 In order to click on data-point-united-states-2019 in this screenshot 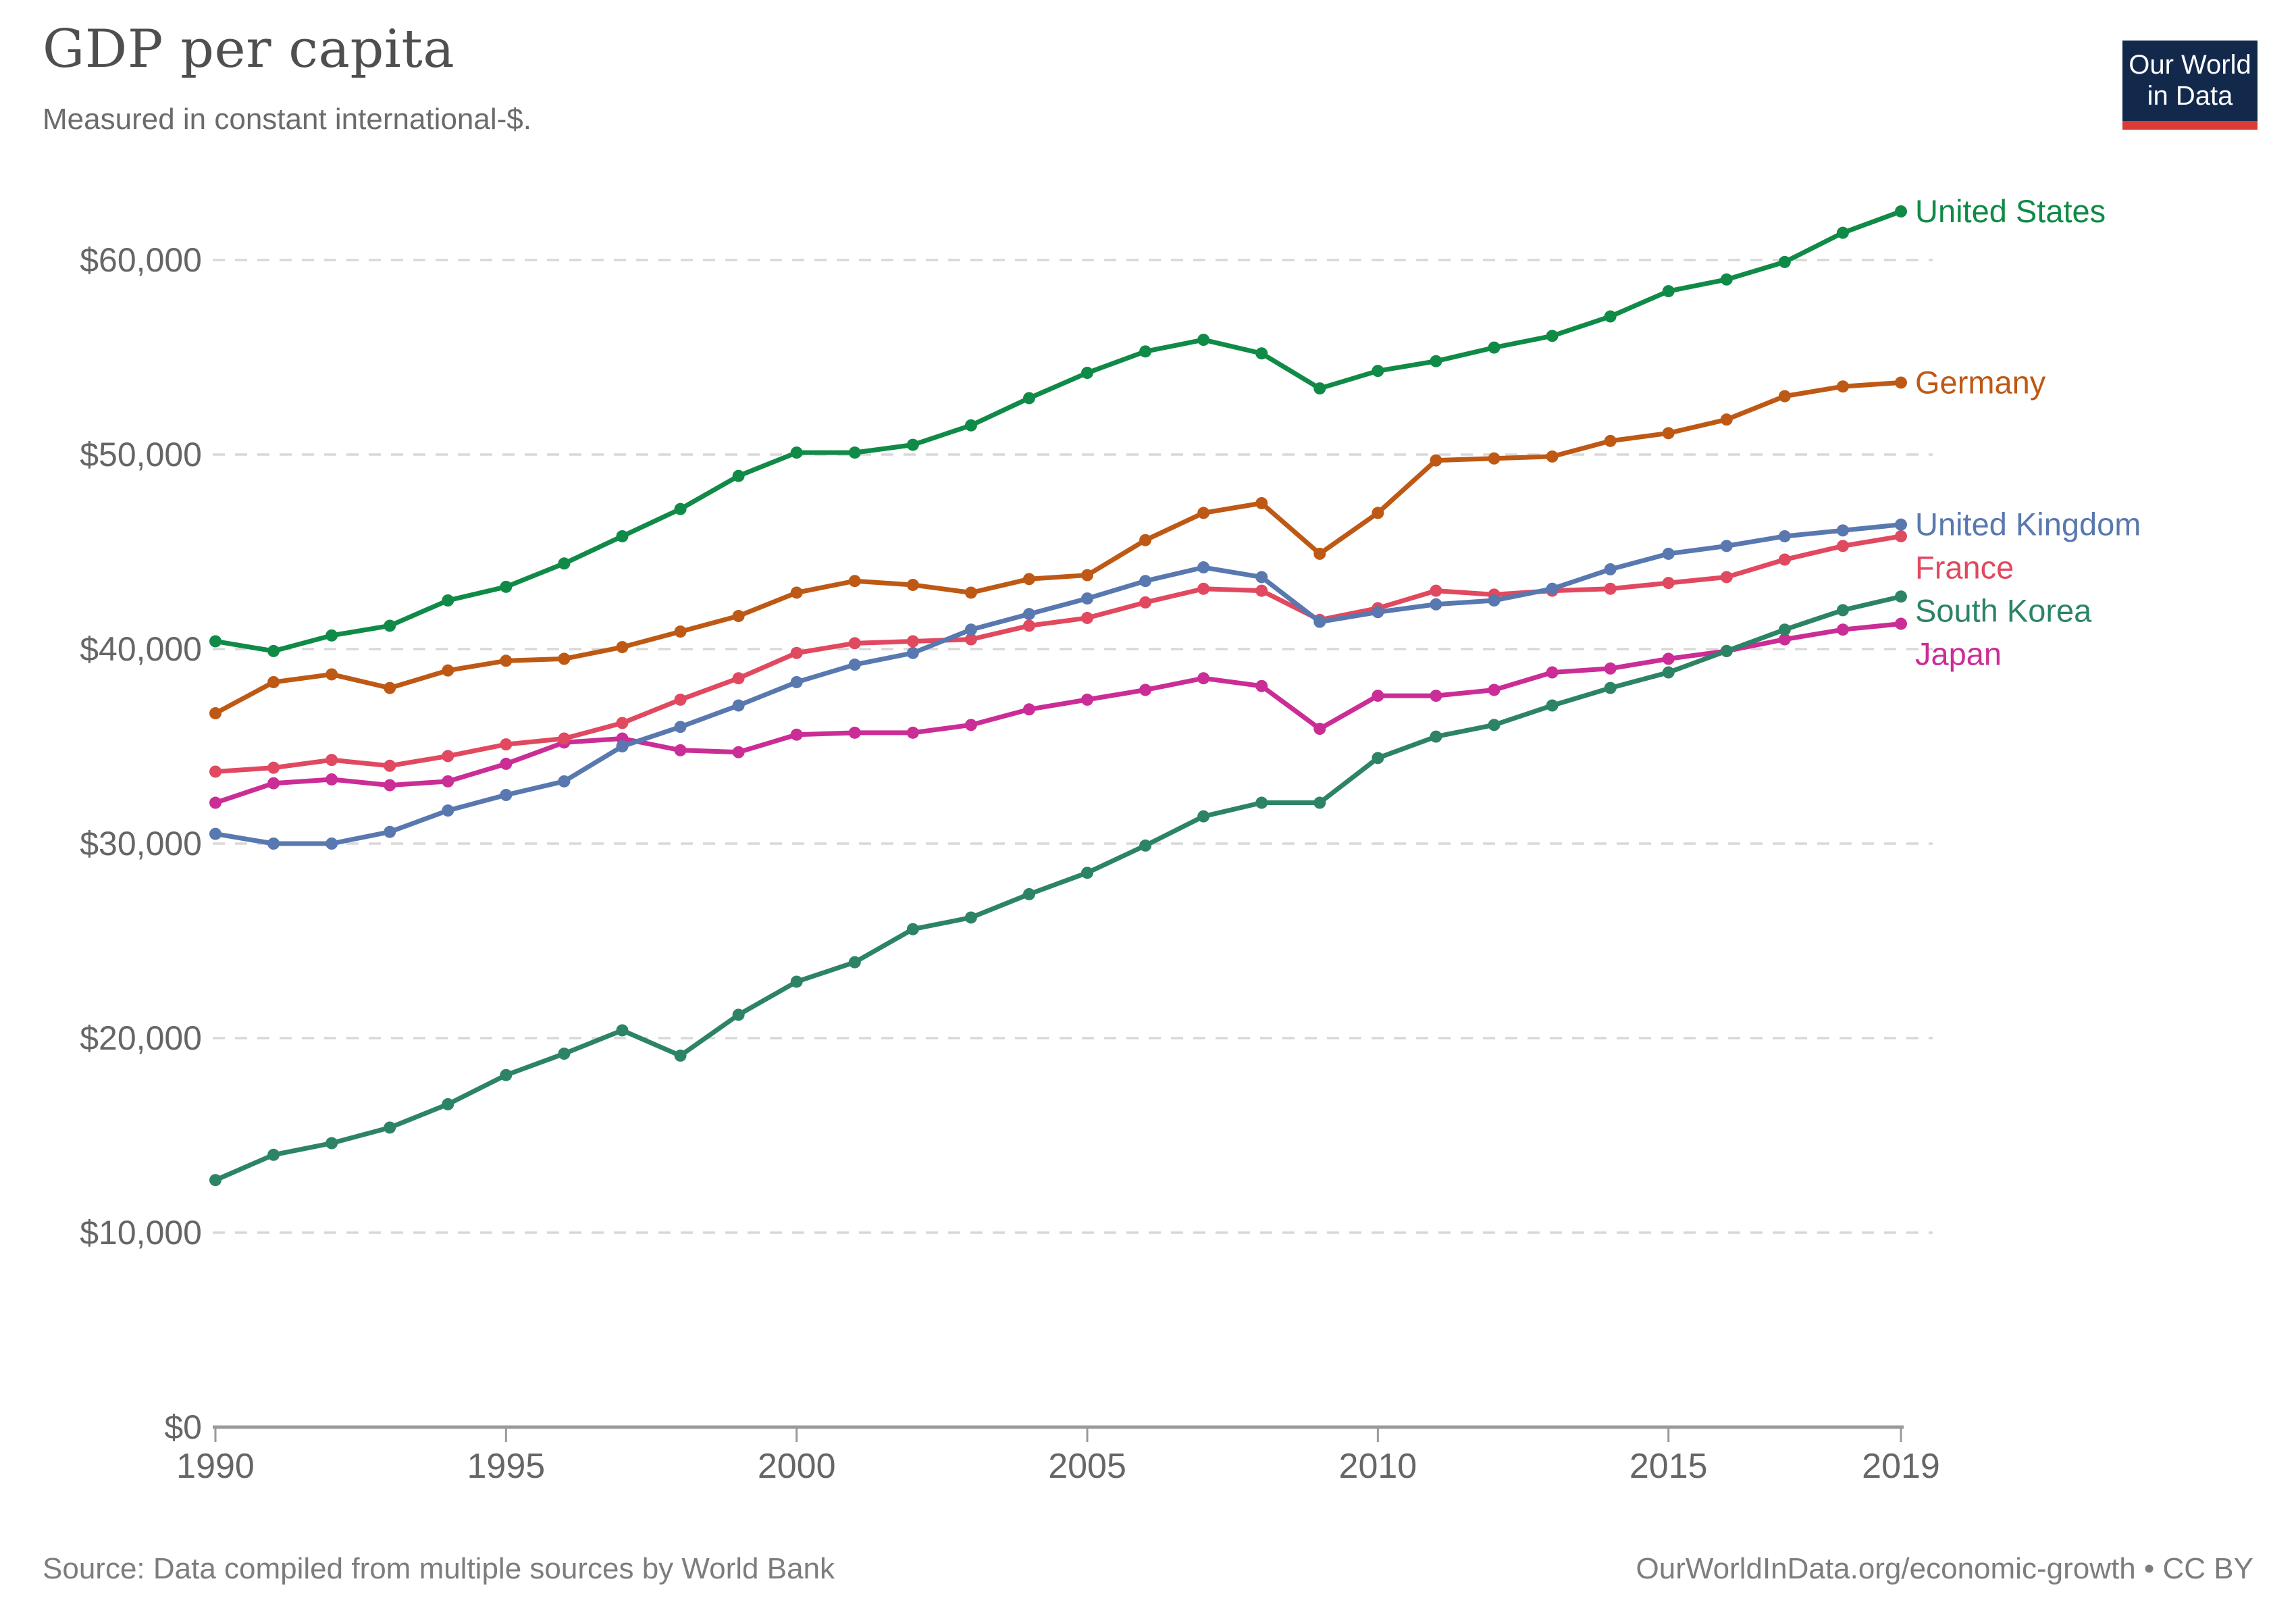, I will do `click(1901, 211)`.